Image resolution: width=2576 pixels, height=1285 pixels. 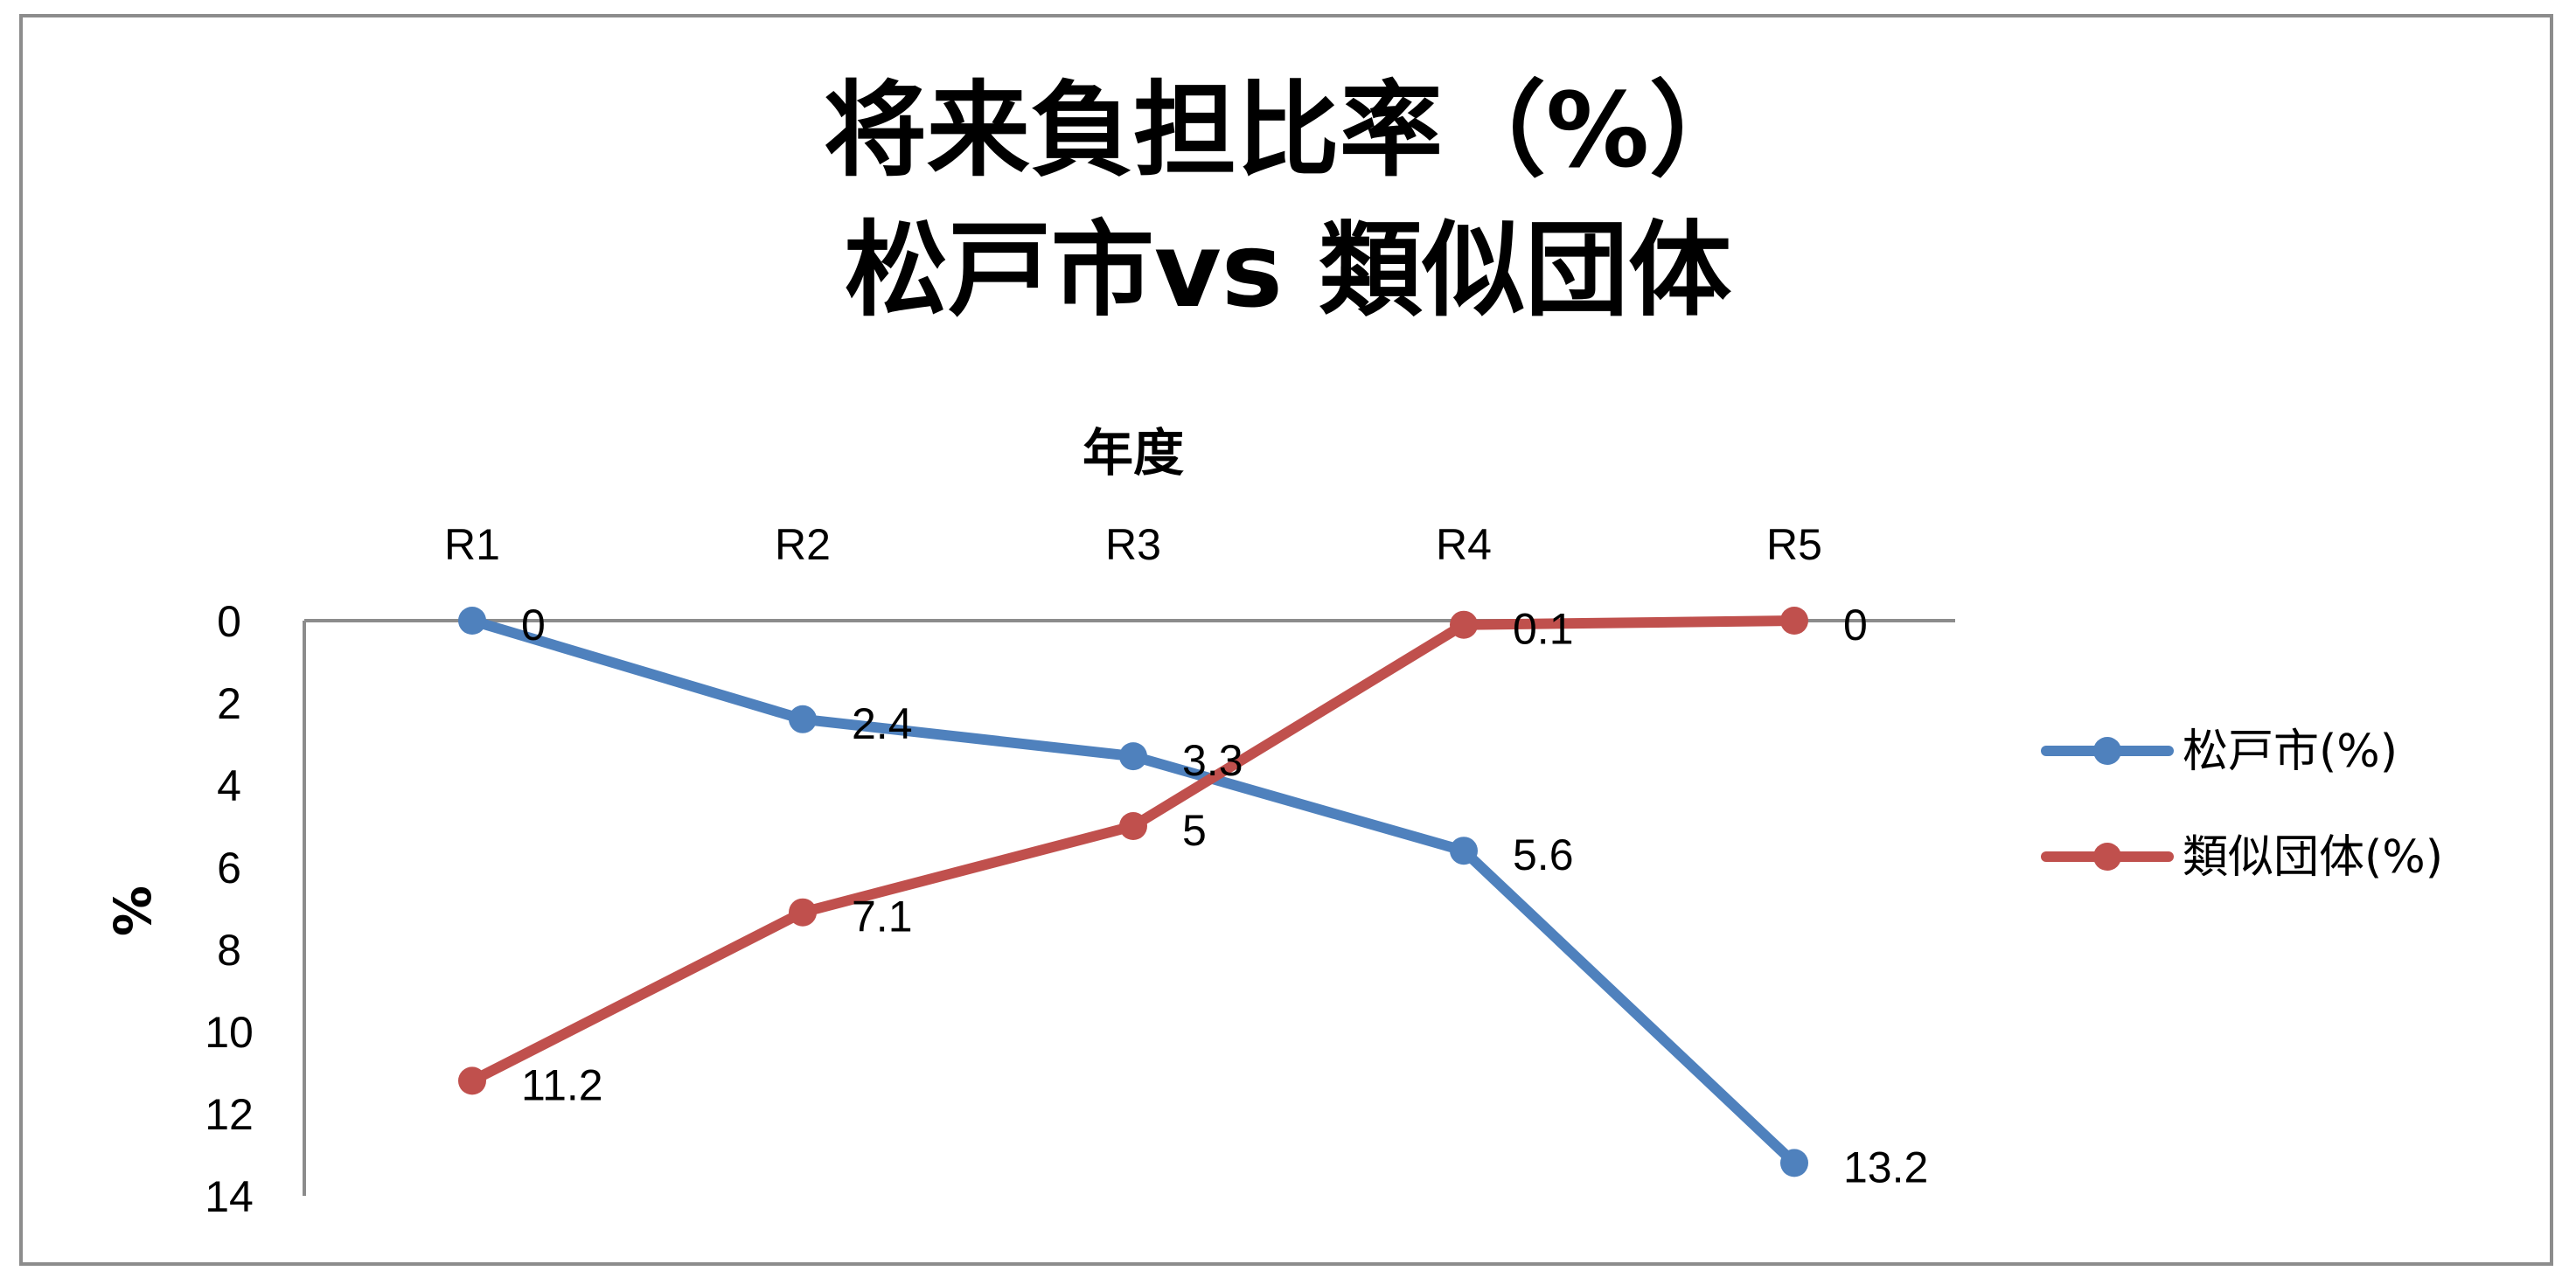 I want to click on x-tick-label-r3: R3, so click(x=1133, y=544).